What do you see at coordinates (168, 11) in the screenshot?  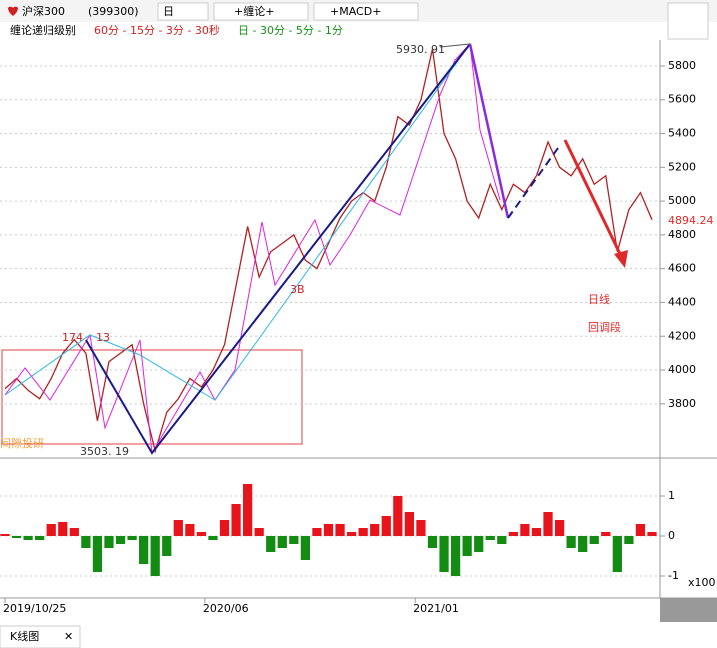 I see `period: 日` at bounding box center [168, 11].